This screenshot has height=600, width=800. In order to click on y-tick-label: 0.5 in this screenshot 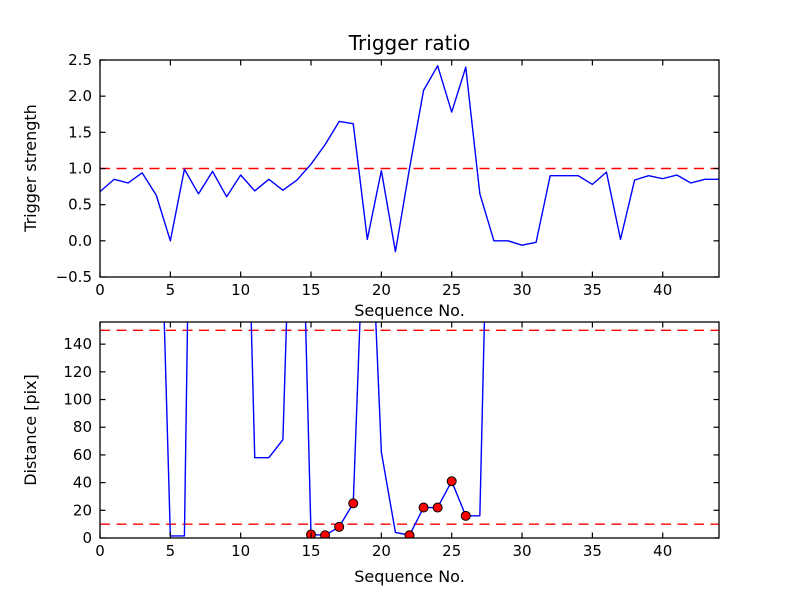, I will do `click(80, 205)`.